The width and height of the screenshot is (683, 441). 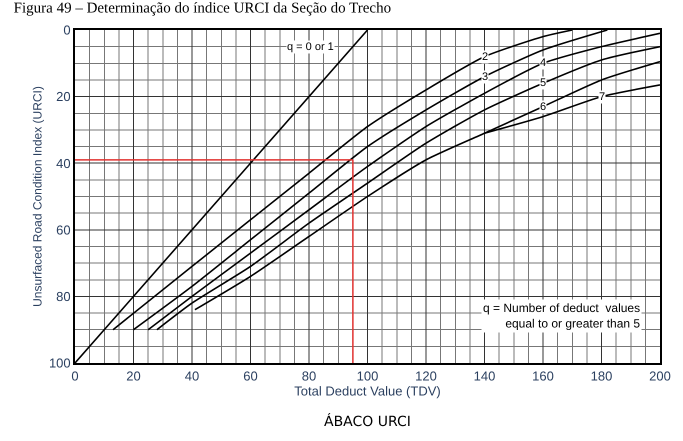 What do you see at coordinates (367, 421) in the screenshot?
I see `text: ÁBACO URCI` at bounding box center [367, 421].